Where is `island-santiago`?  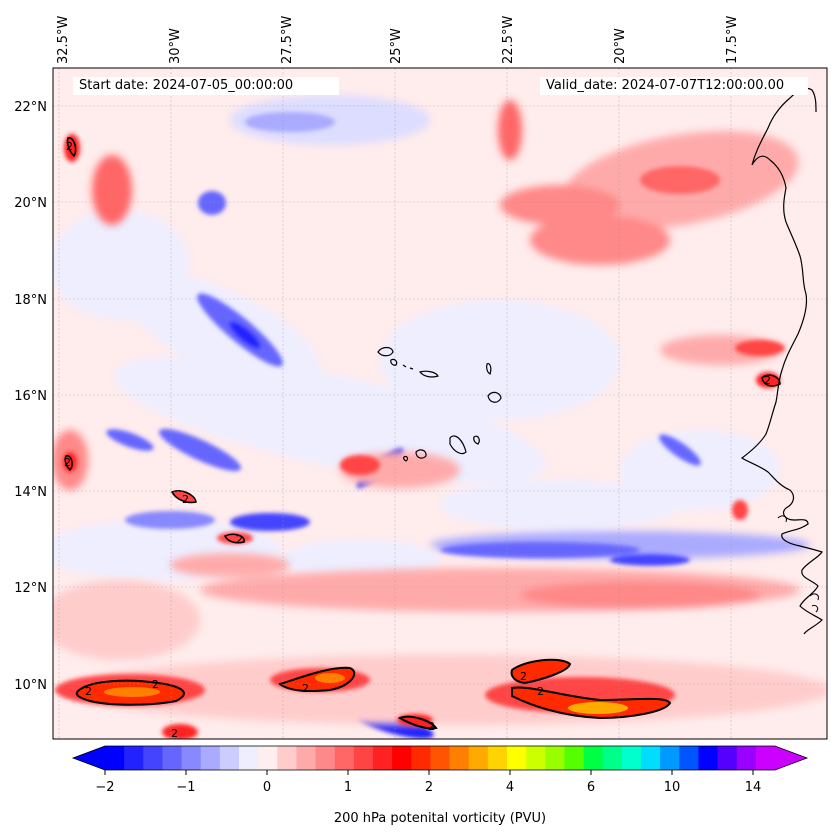
island-santiago is located at coordinates (458, 445).